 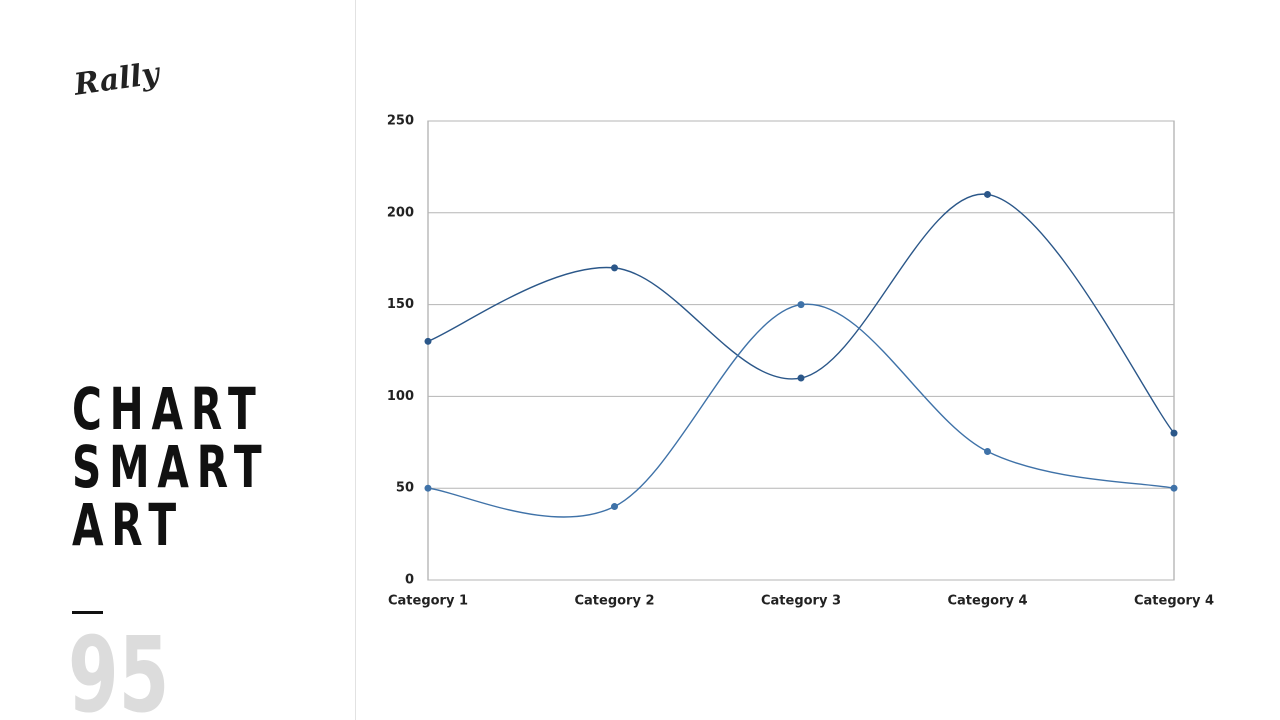 What do you see at coordinates (400, 121) in the screenshot?
I see `y-tick-label: 250` at bounding box center [400, 121].